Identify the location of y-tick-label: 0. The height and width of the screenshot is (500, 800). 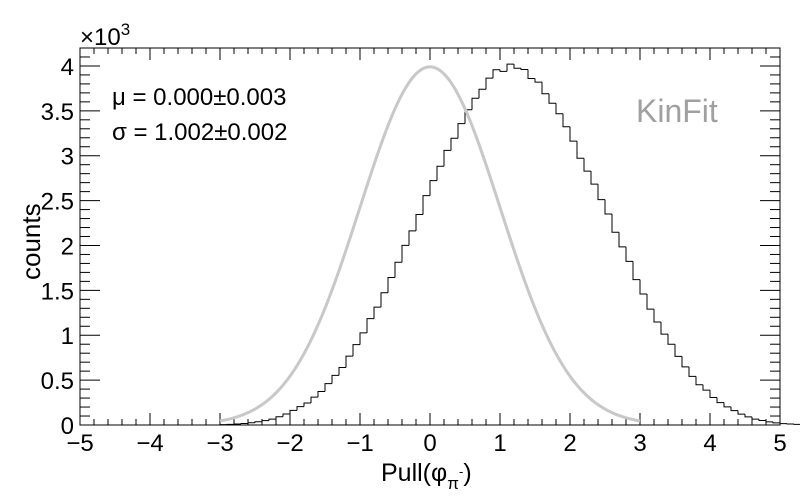
(67, 426).